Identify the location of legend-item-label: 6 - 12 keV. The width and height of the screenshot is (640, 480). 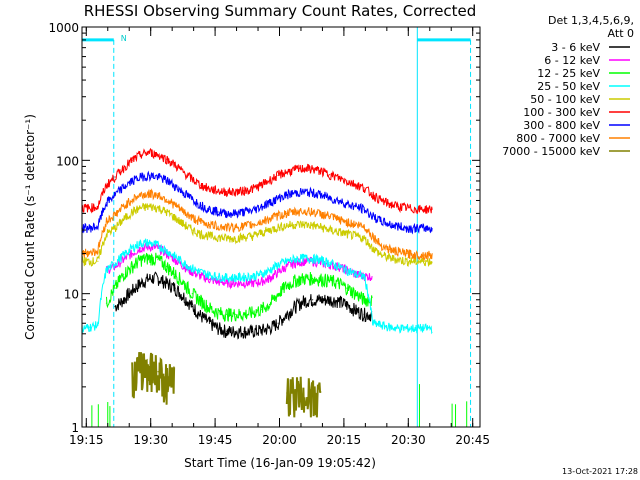
(572, 60).